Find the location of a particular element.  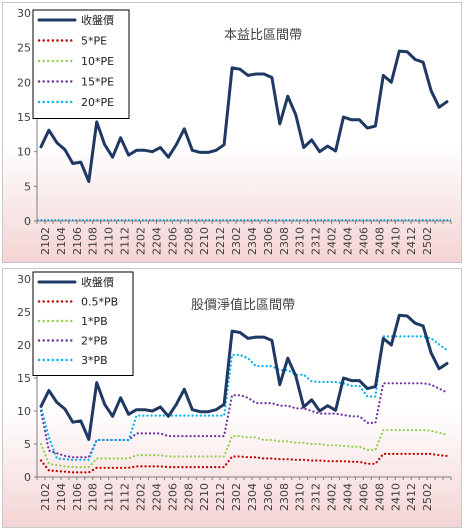

legend-label: 2*PB is located at coordinates (94, 341).